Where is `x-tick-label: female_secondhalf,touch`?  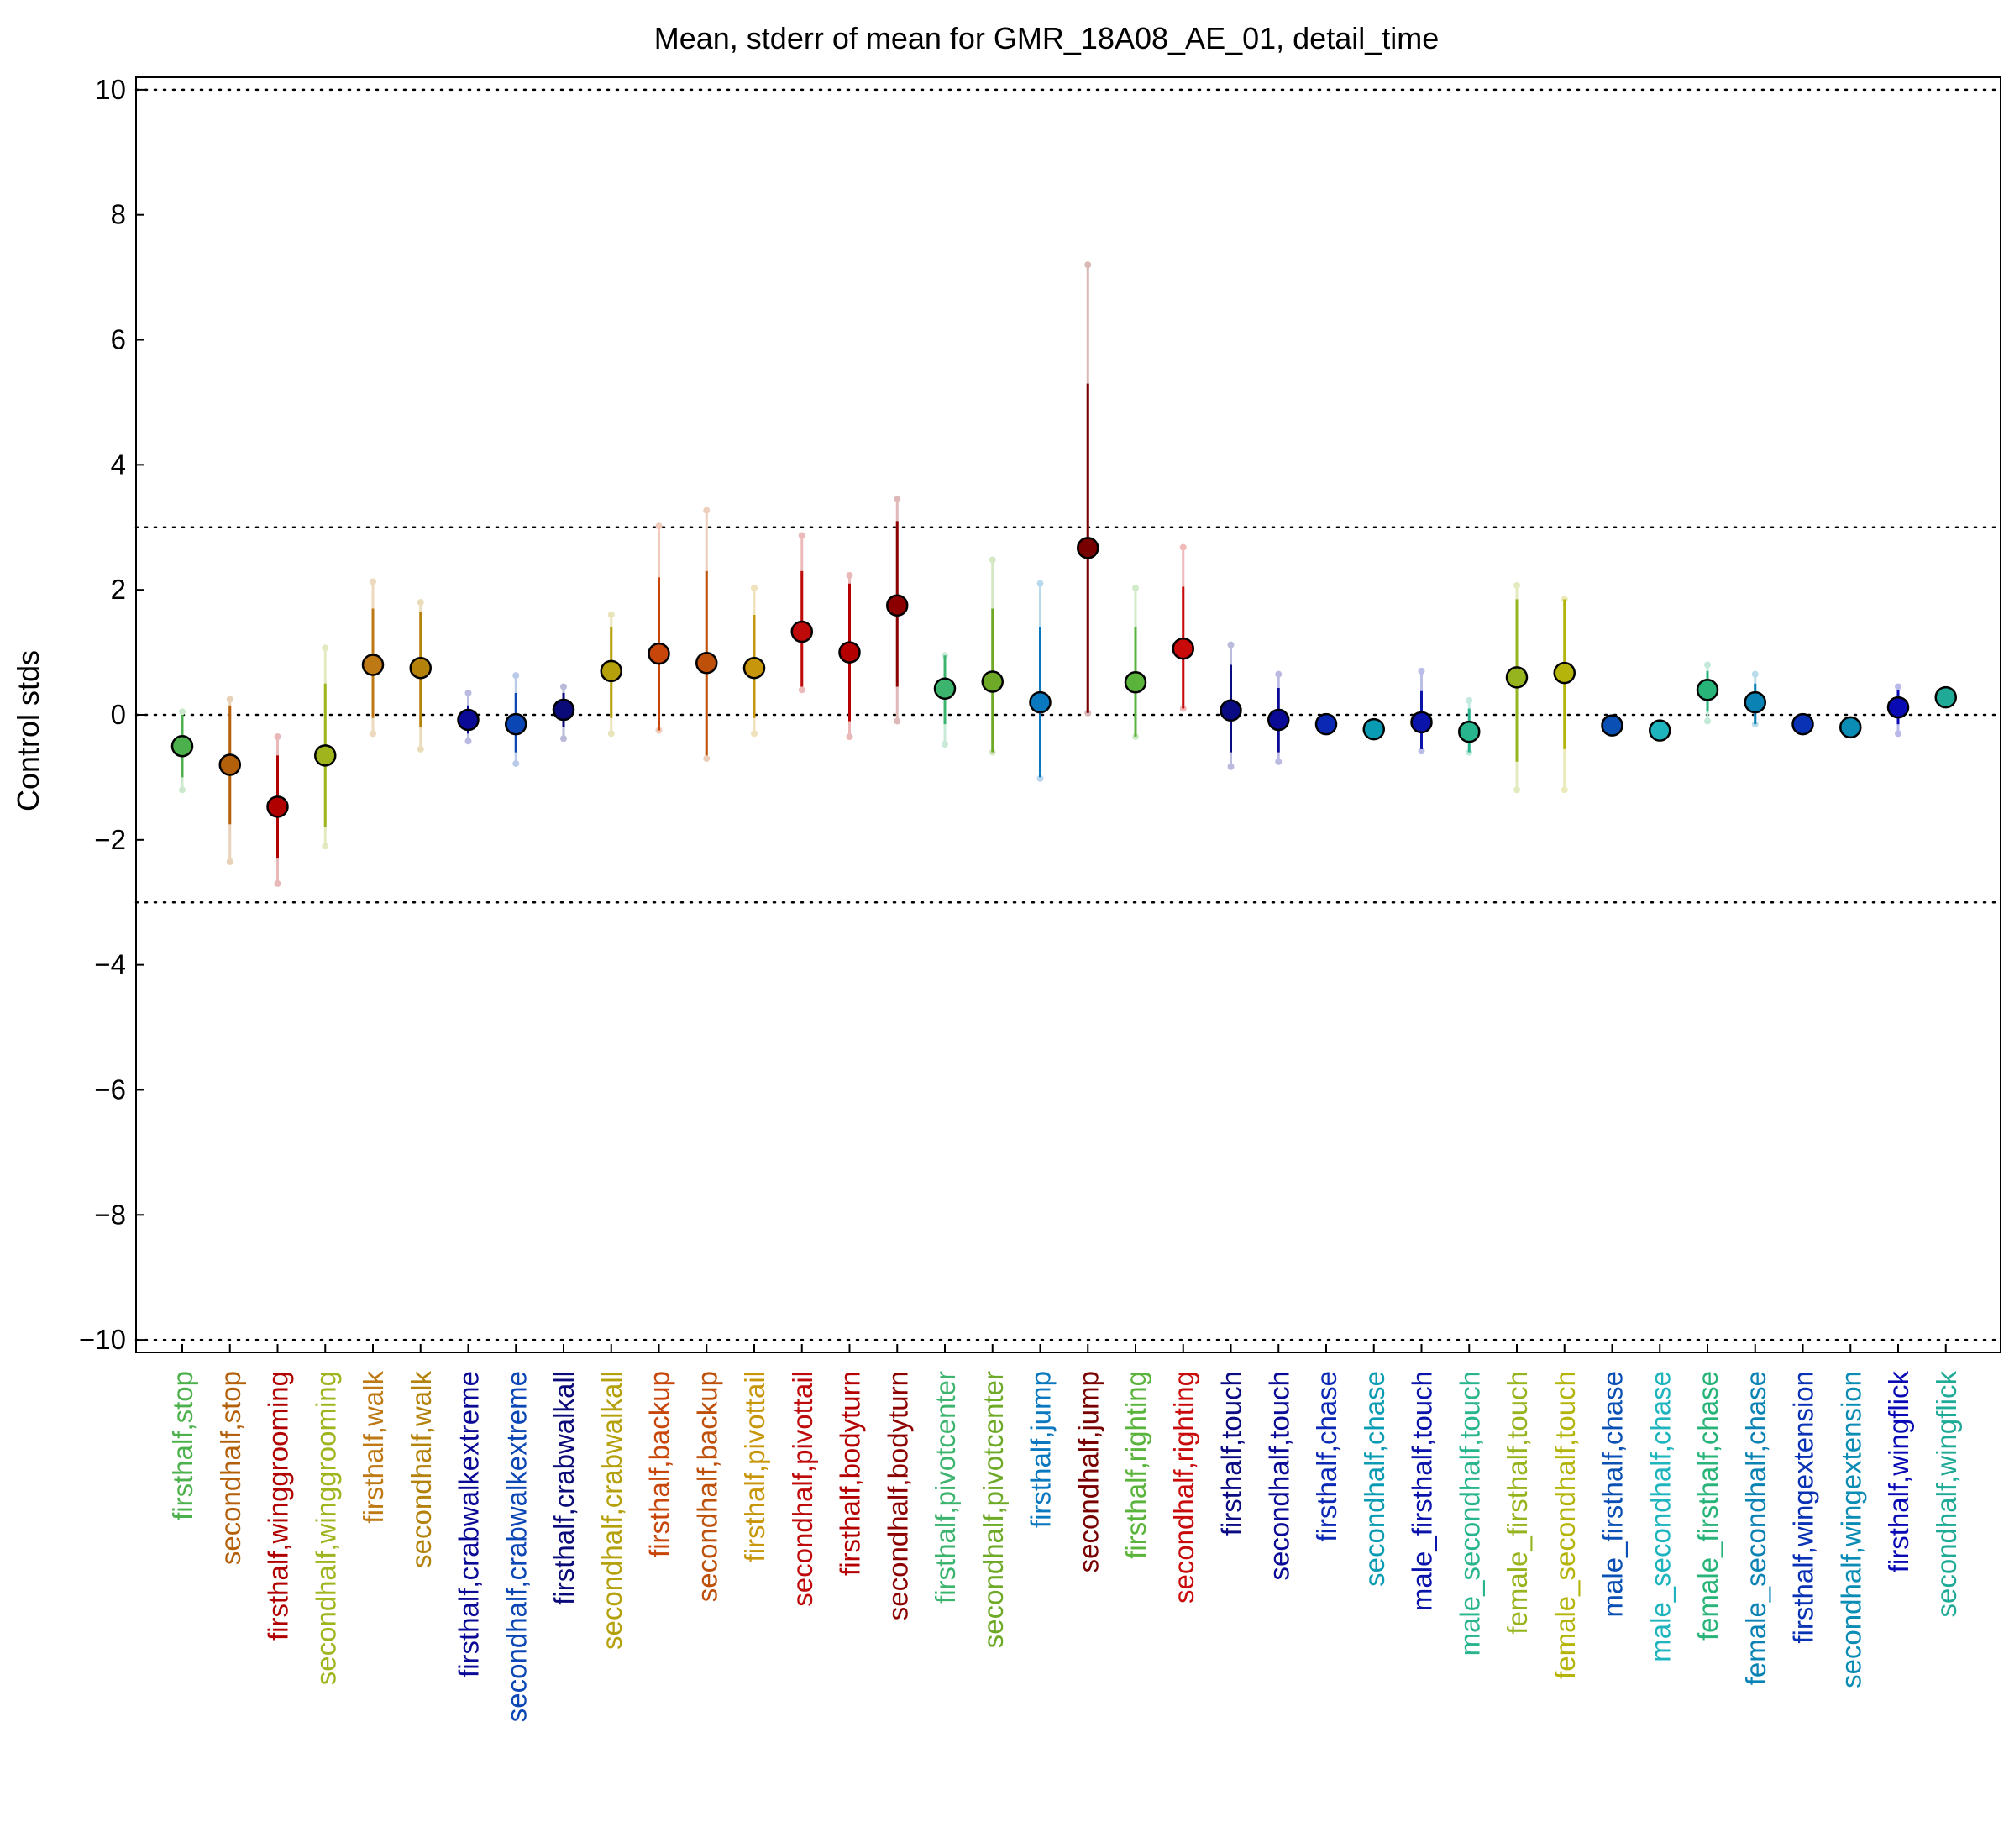
x-tick-label: female_secondhalf,touch is located at coordinates (1565, 1525).